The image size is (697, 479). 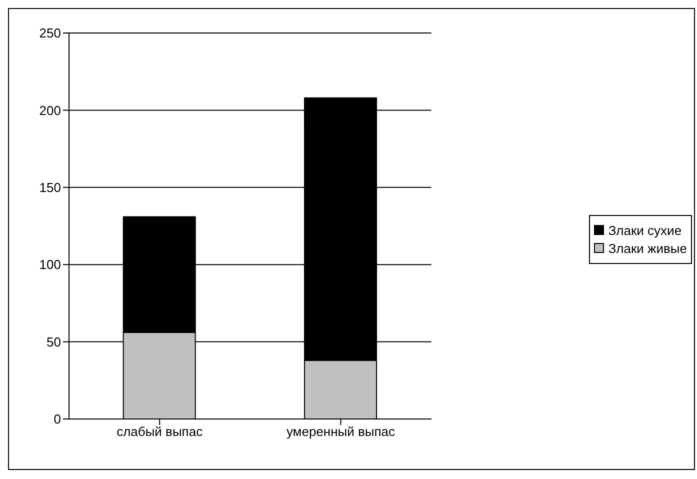 I want to click on y-tick-label: 100, so click(x=50, y=264).